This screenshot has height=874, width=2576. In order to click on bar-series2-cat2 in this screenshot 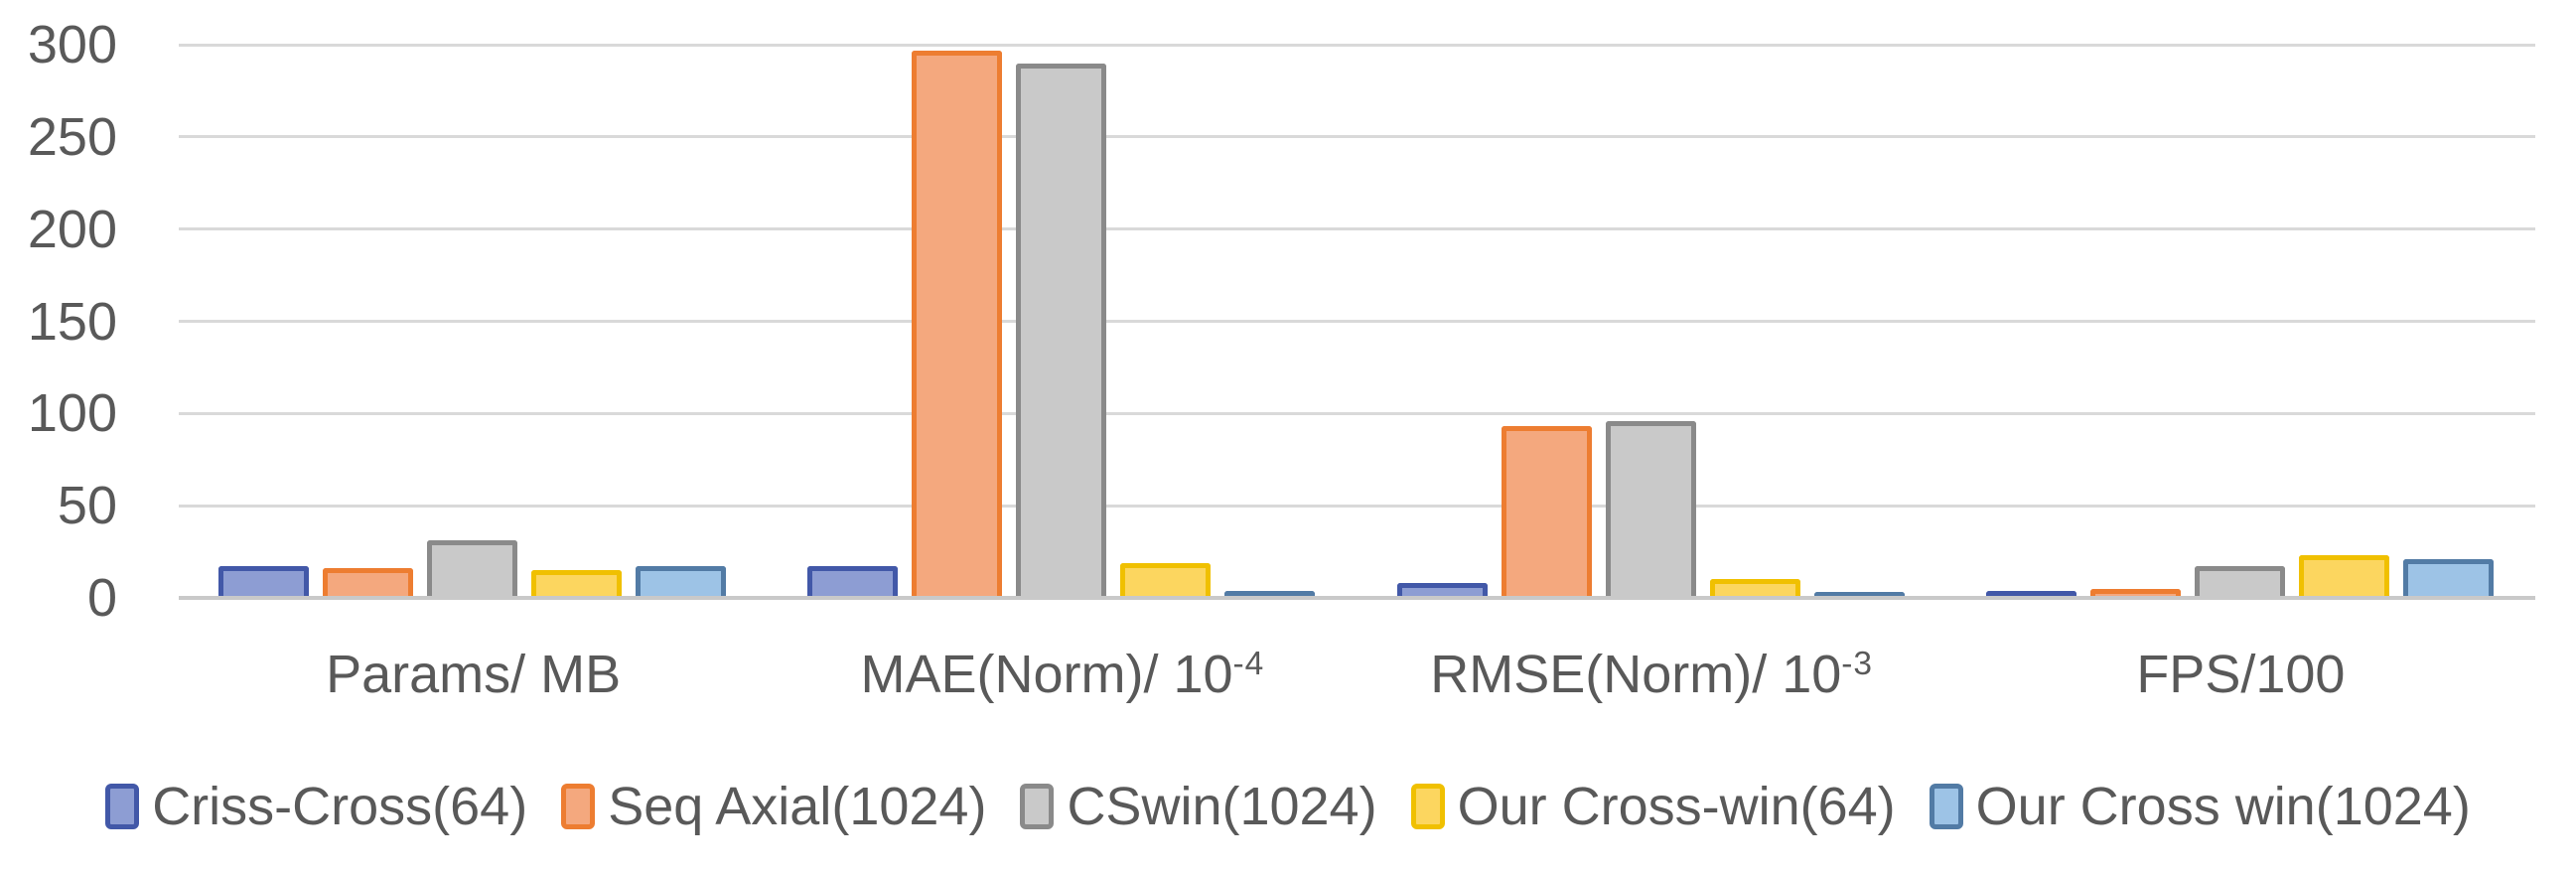, I will do `click(958, 324)`.